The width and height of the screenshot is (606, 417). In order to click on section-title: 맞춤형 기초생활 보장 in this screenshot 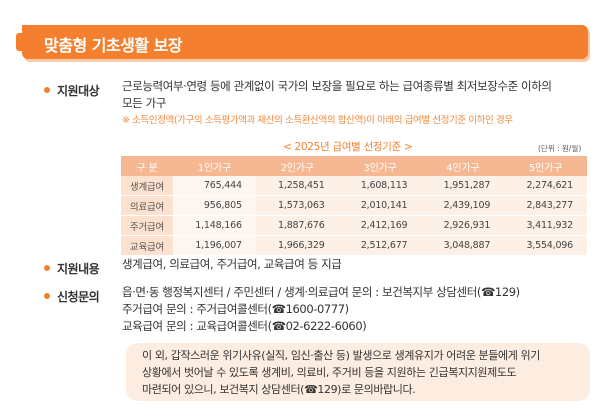, I will do `click(113, 45)`.